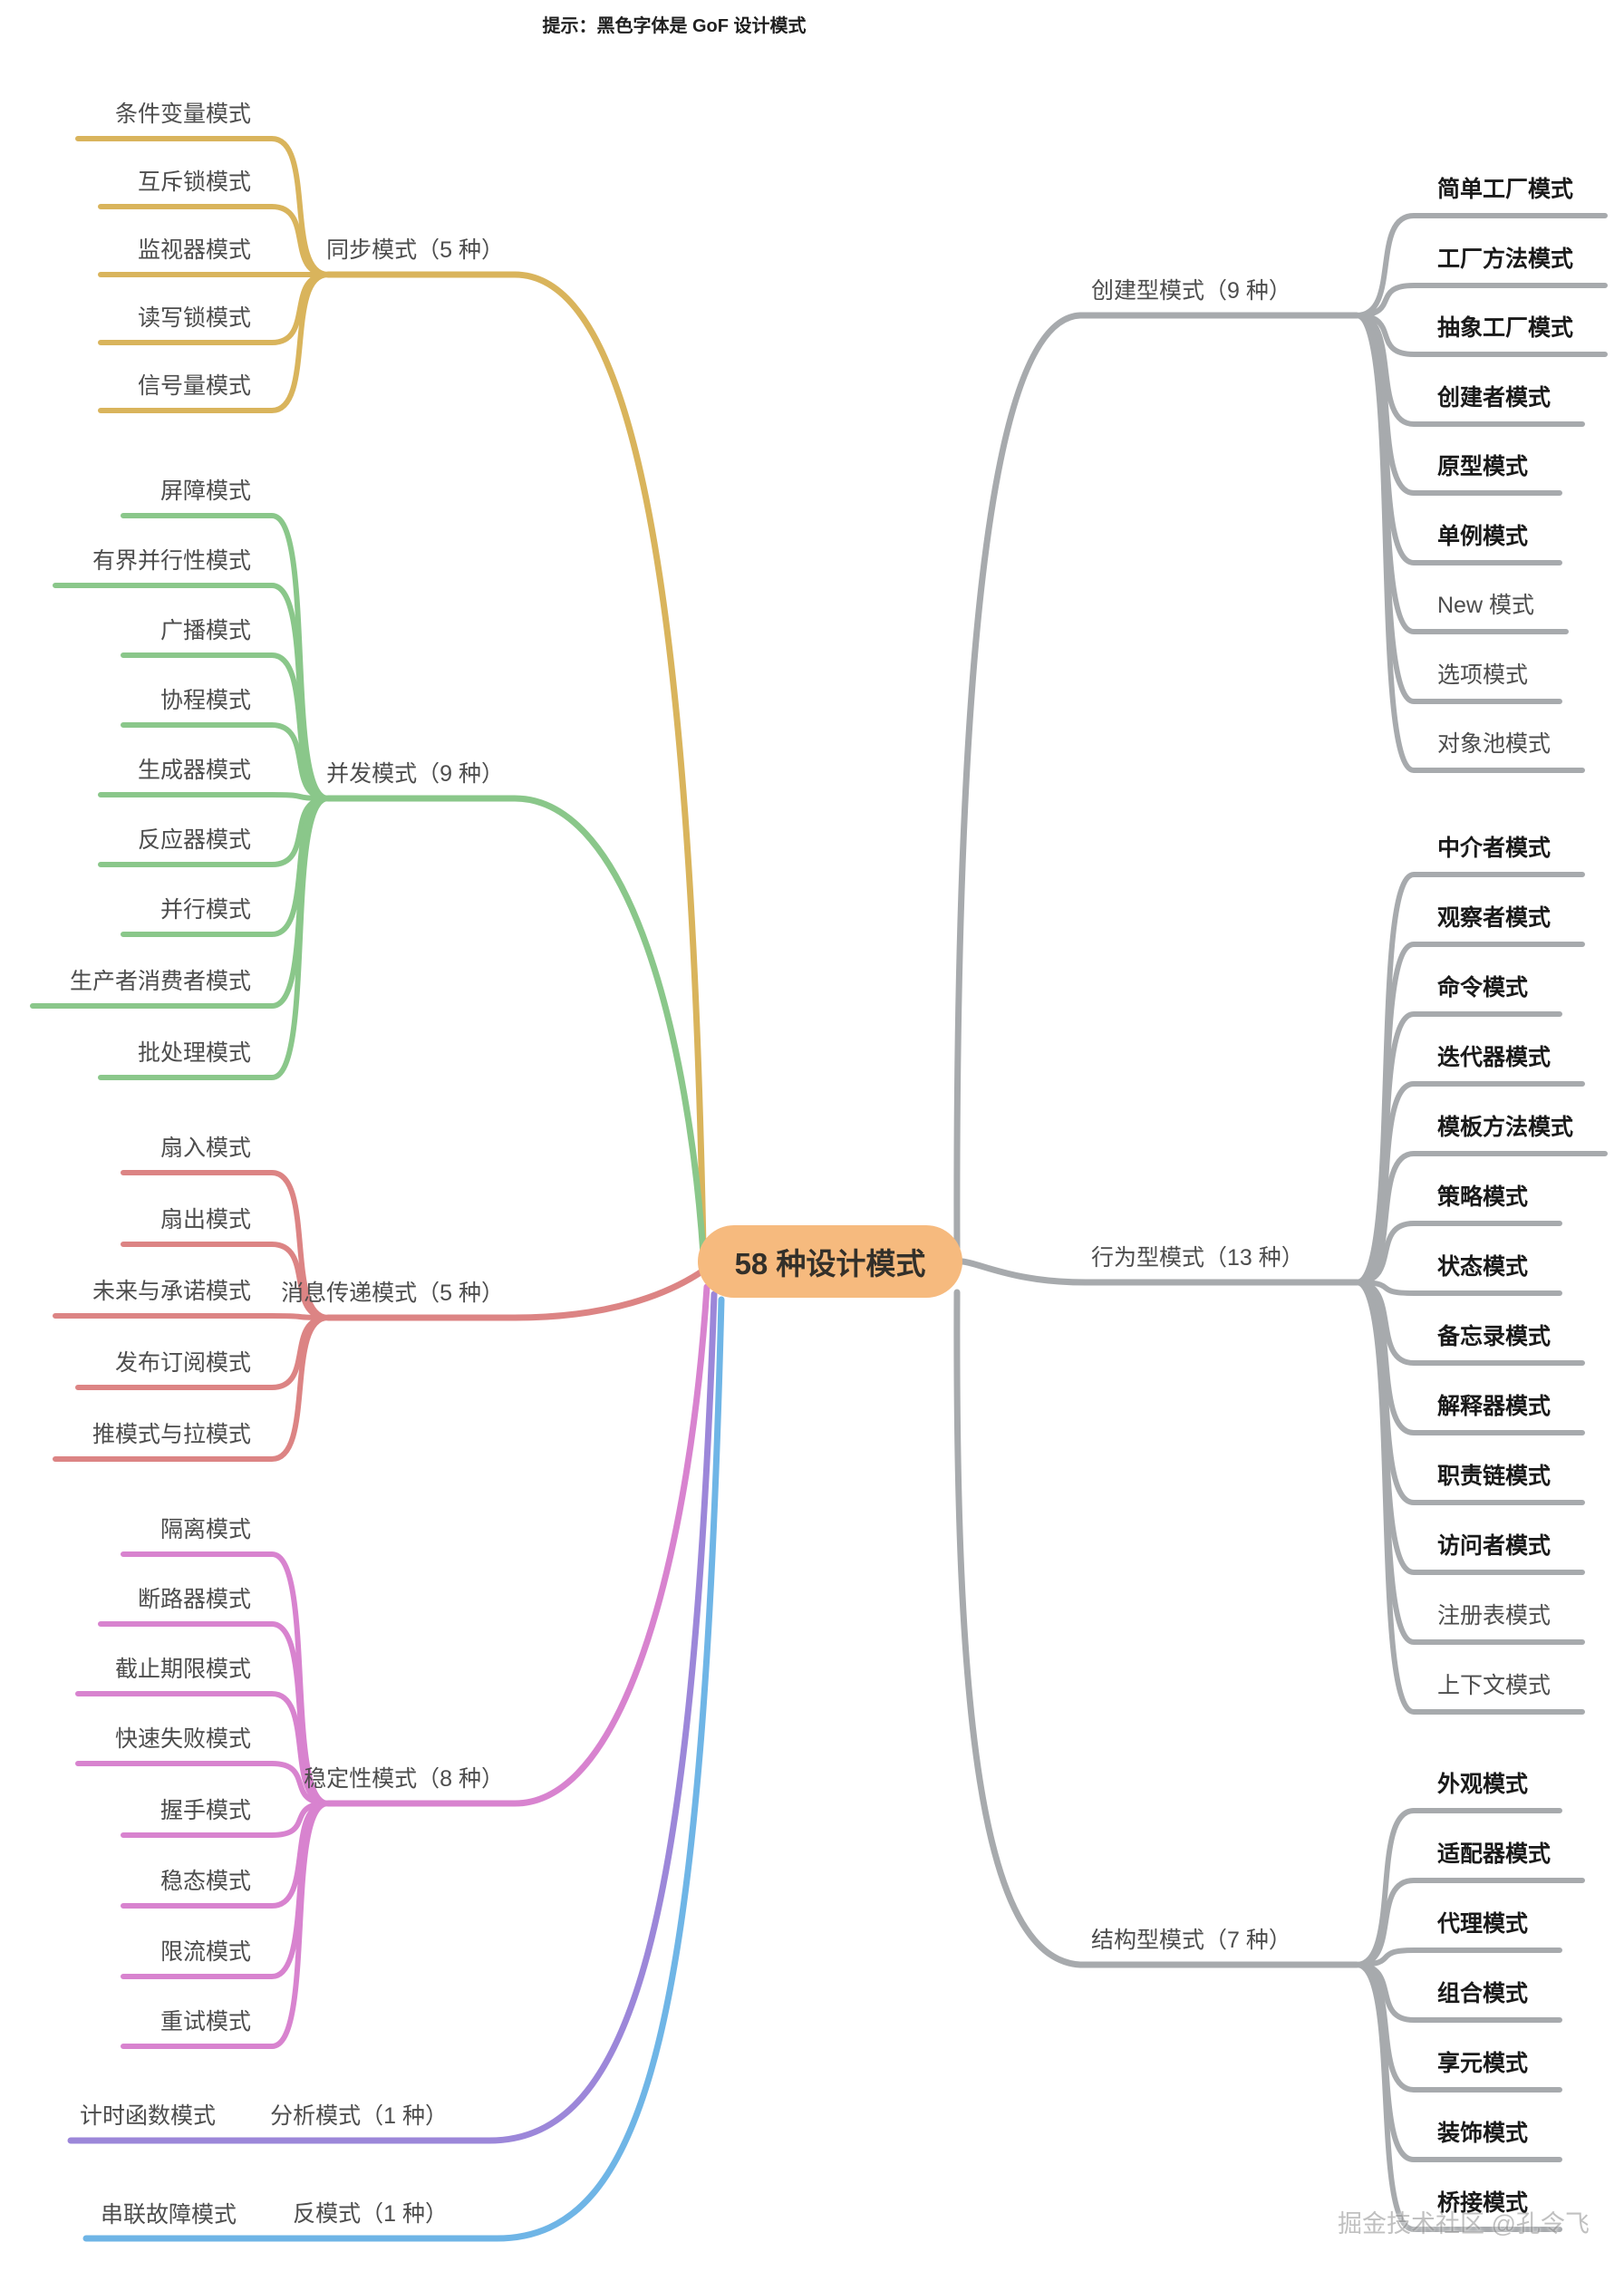 Image resolution: width=1624 pixels, height=2281 pixels. What do you see at coordinates (182, 114) in the screenshot?
I see `leaf-node: 条件变量模式` at bounding box center [182, 114].